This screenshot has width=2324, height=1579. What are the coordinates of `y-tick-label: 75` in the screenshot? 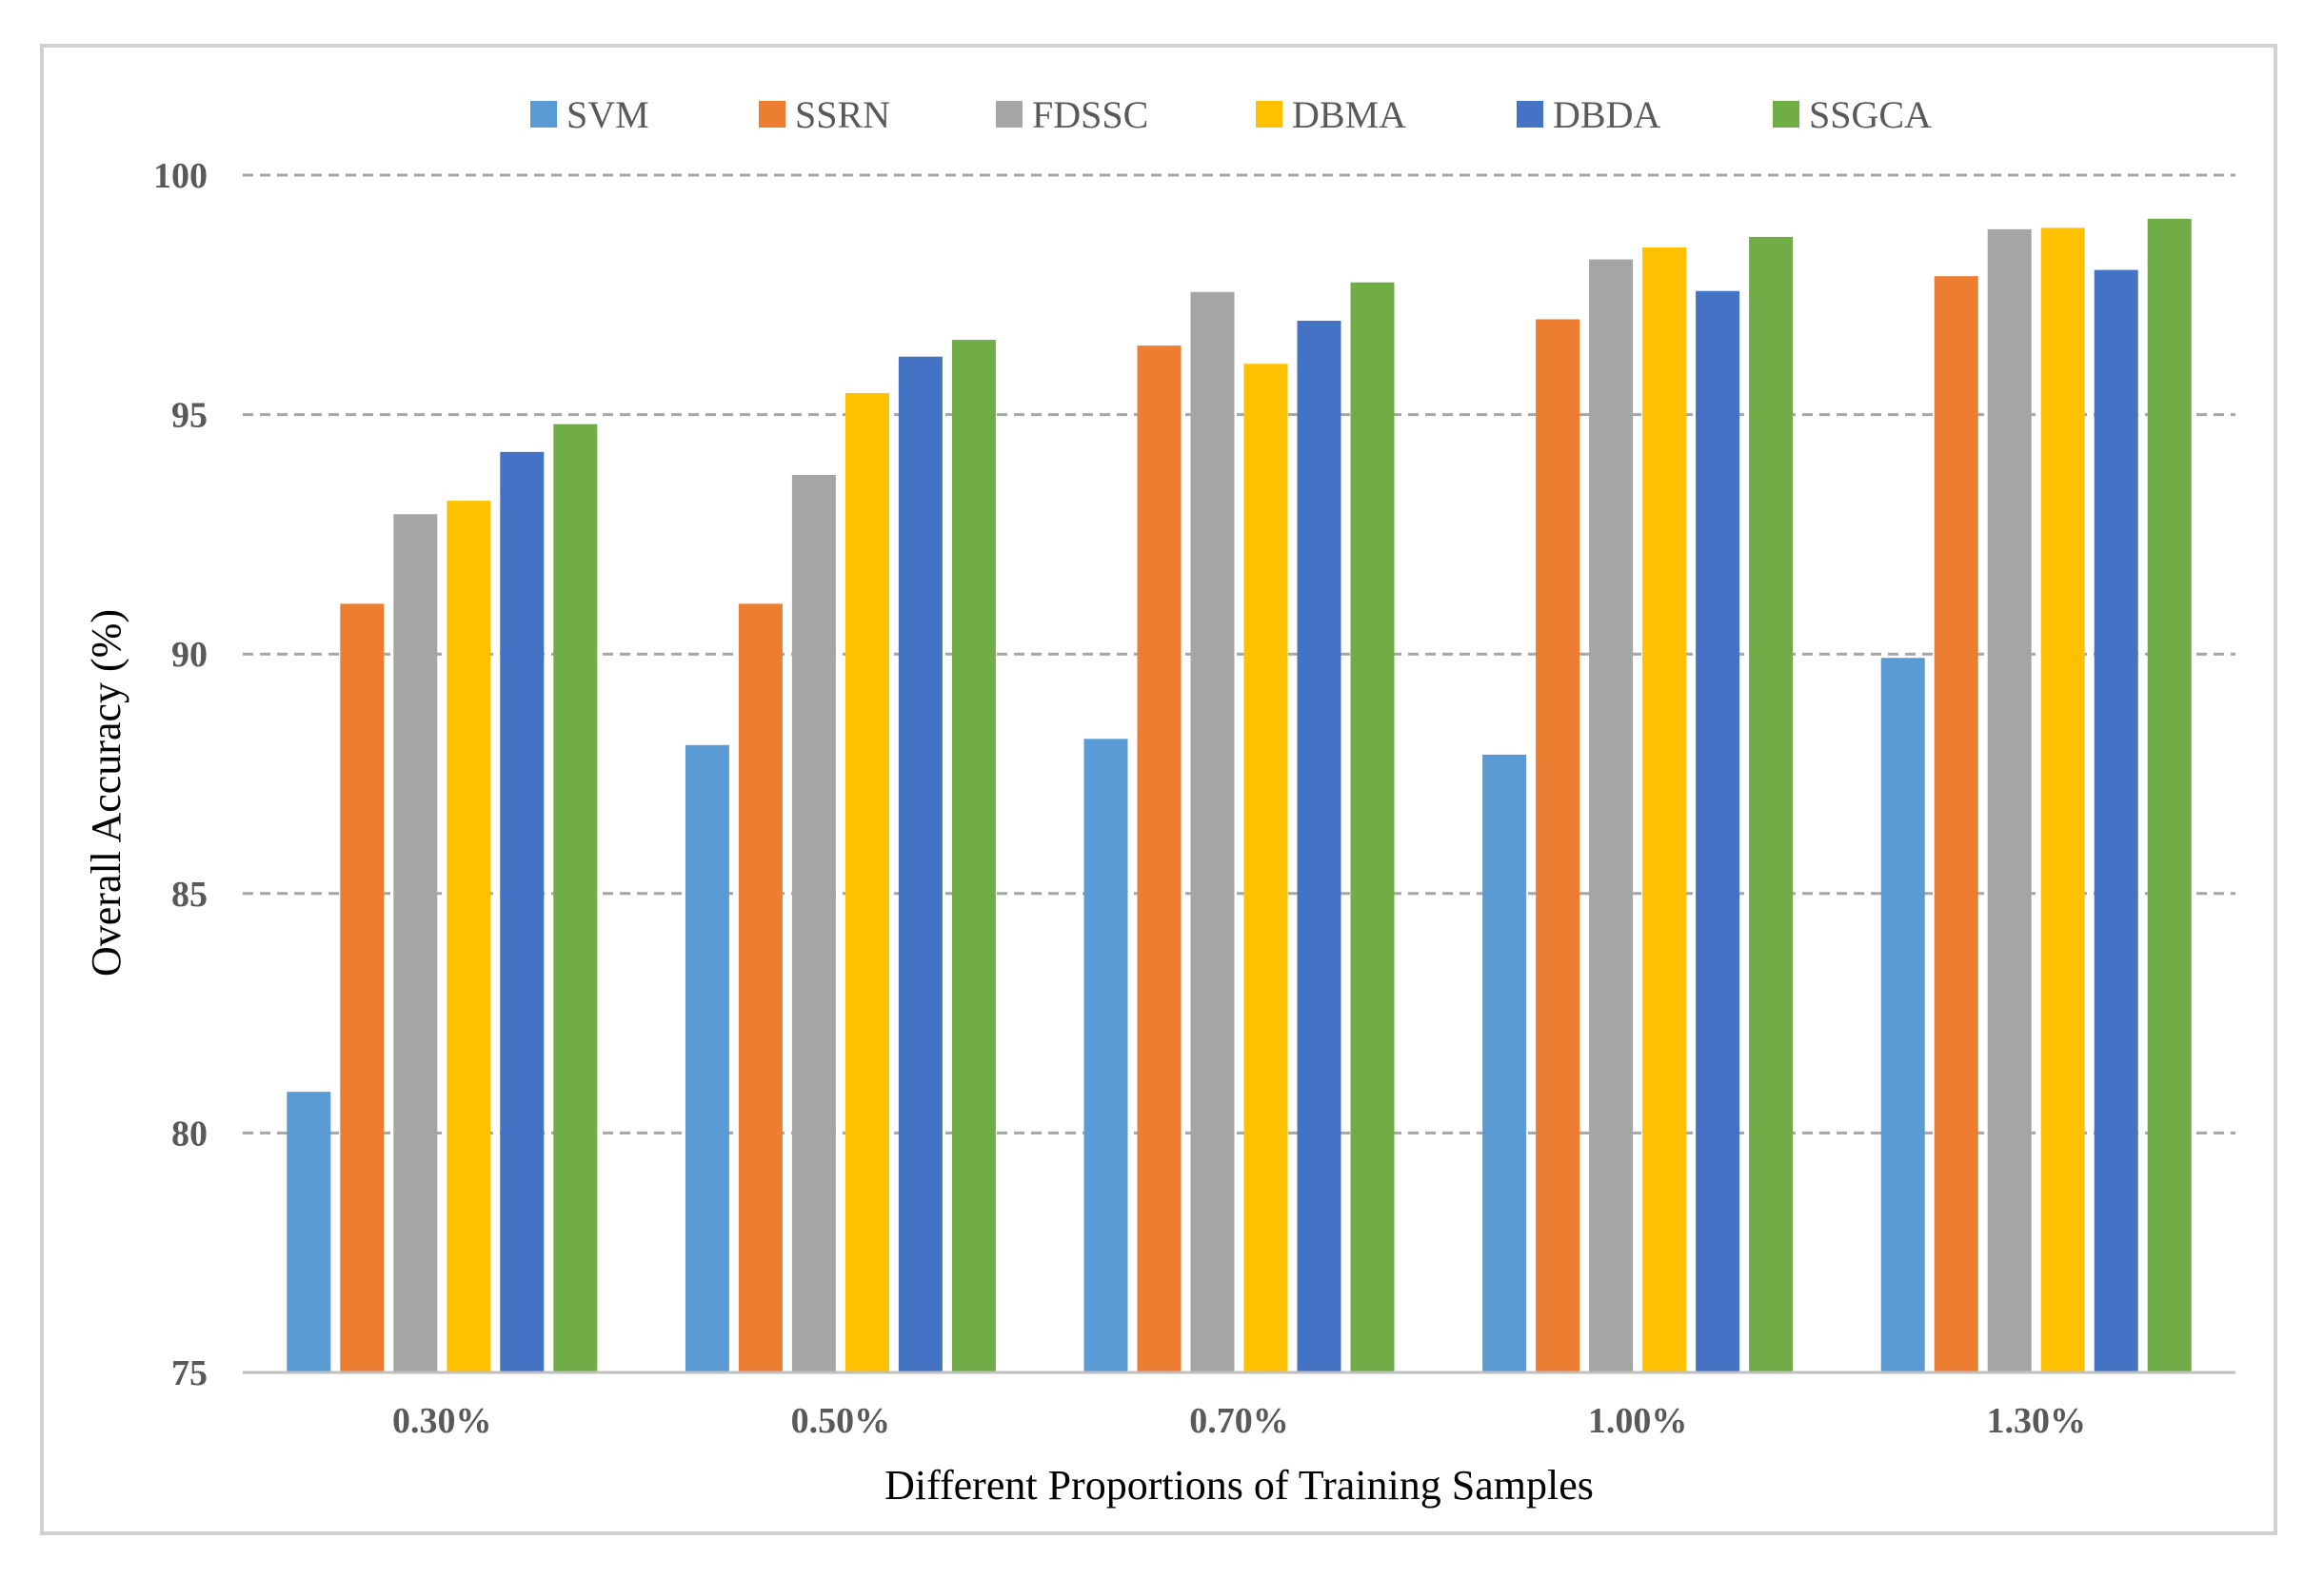 It's located at (189, 1373).